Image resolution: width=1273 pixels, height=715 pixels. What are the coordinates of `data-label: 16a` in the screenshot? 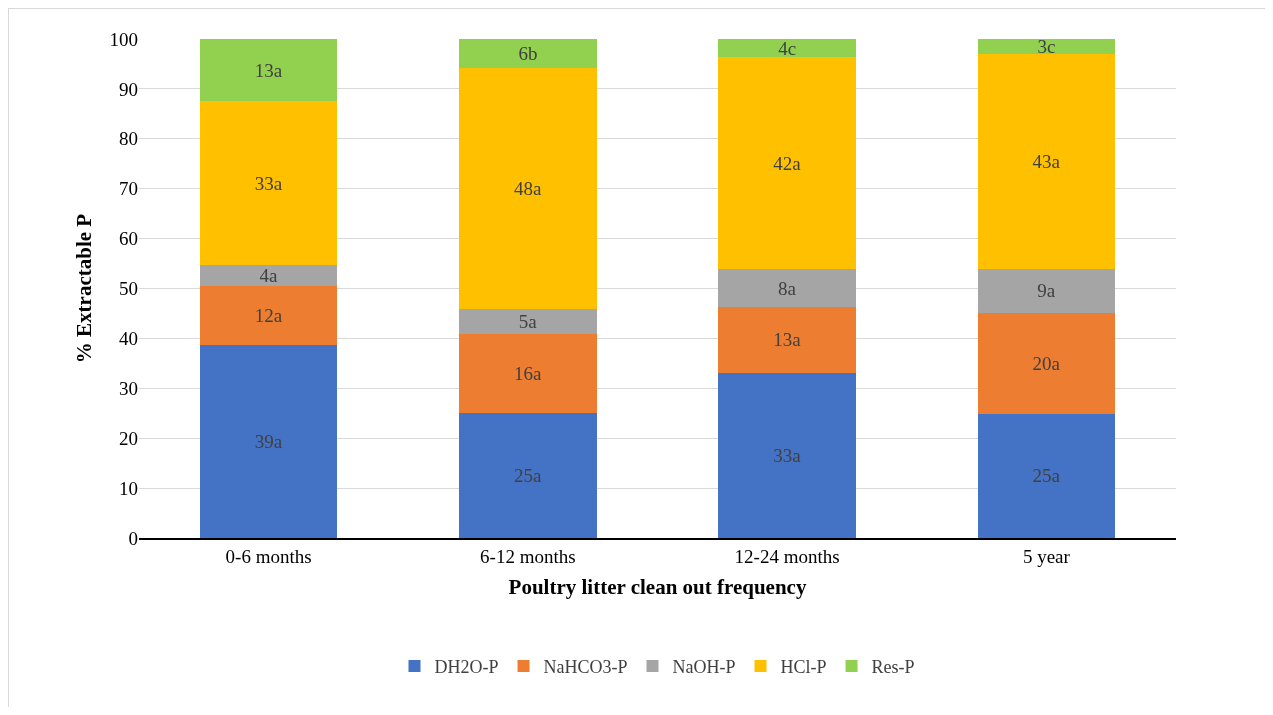 It's located at (527, 374).